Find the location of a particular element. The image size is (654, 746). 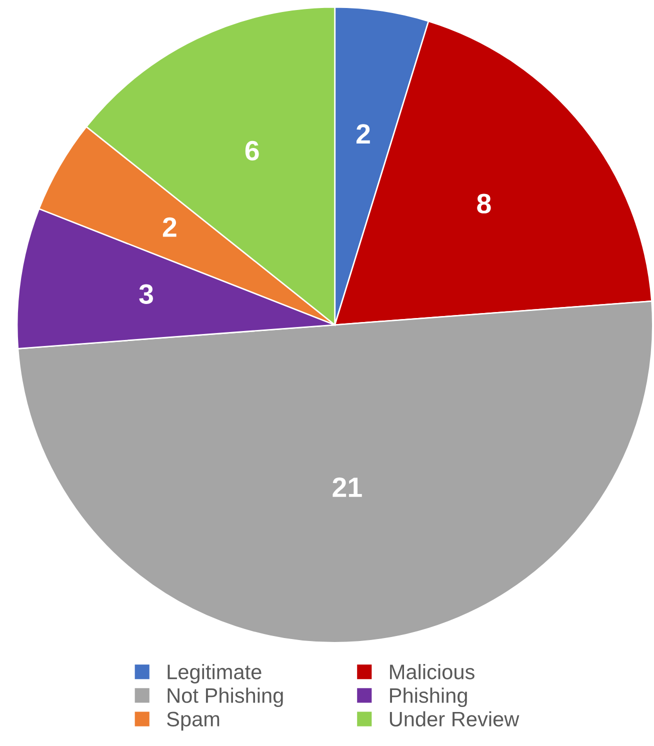

legend-label: Under Review is located at coordinates (455, 719).